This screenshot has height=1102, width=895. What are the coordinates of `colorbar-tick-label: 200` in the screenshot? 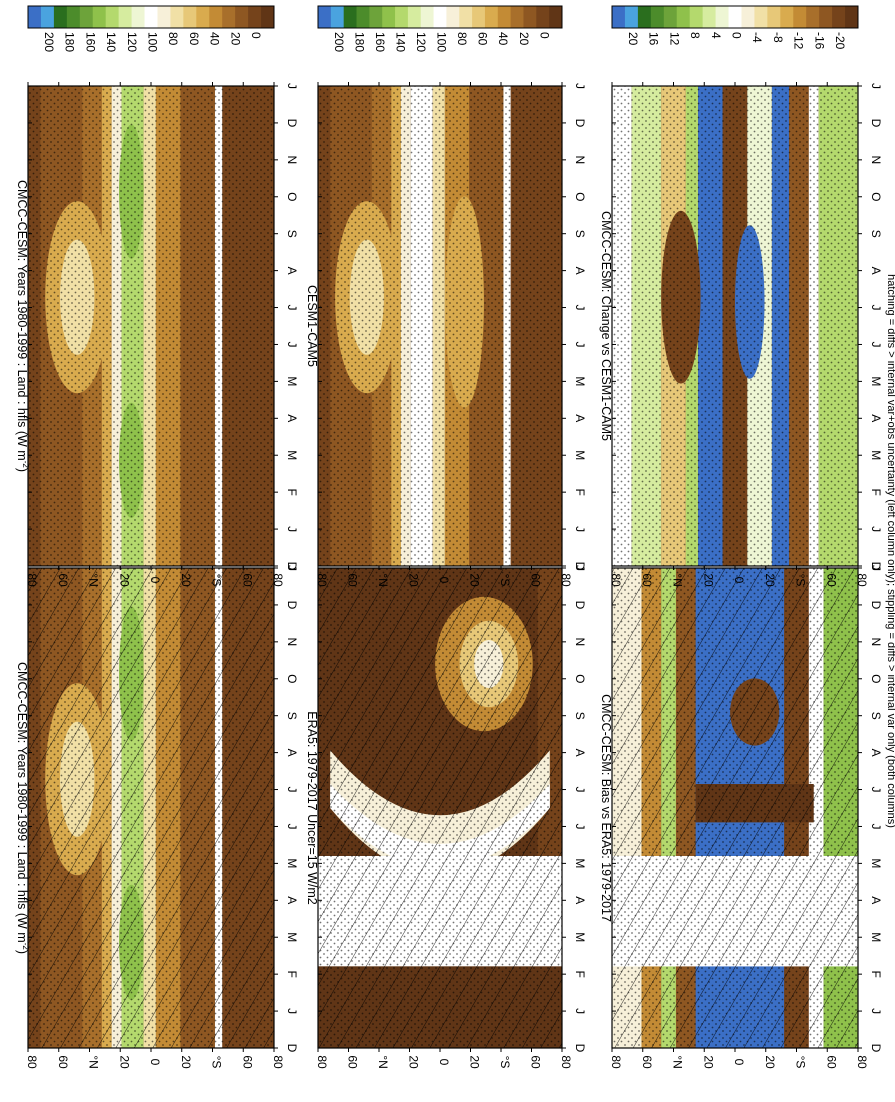 It's located at (49, 42).